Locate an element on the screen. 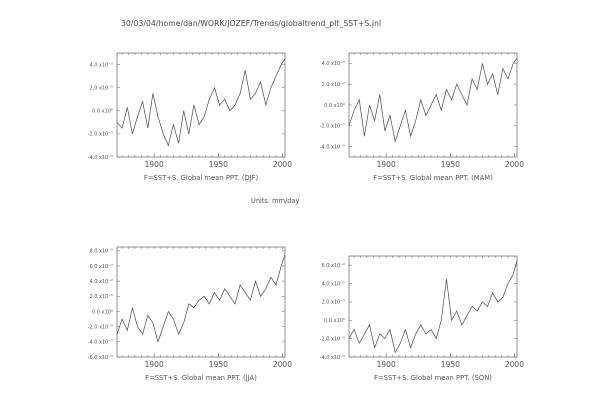  x-axis-label: F=SST+S. Global mean PPT. (DJF) is located at coordinates (201, 178).